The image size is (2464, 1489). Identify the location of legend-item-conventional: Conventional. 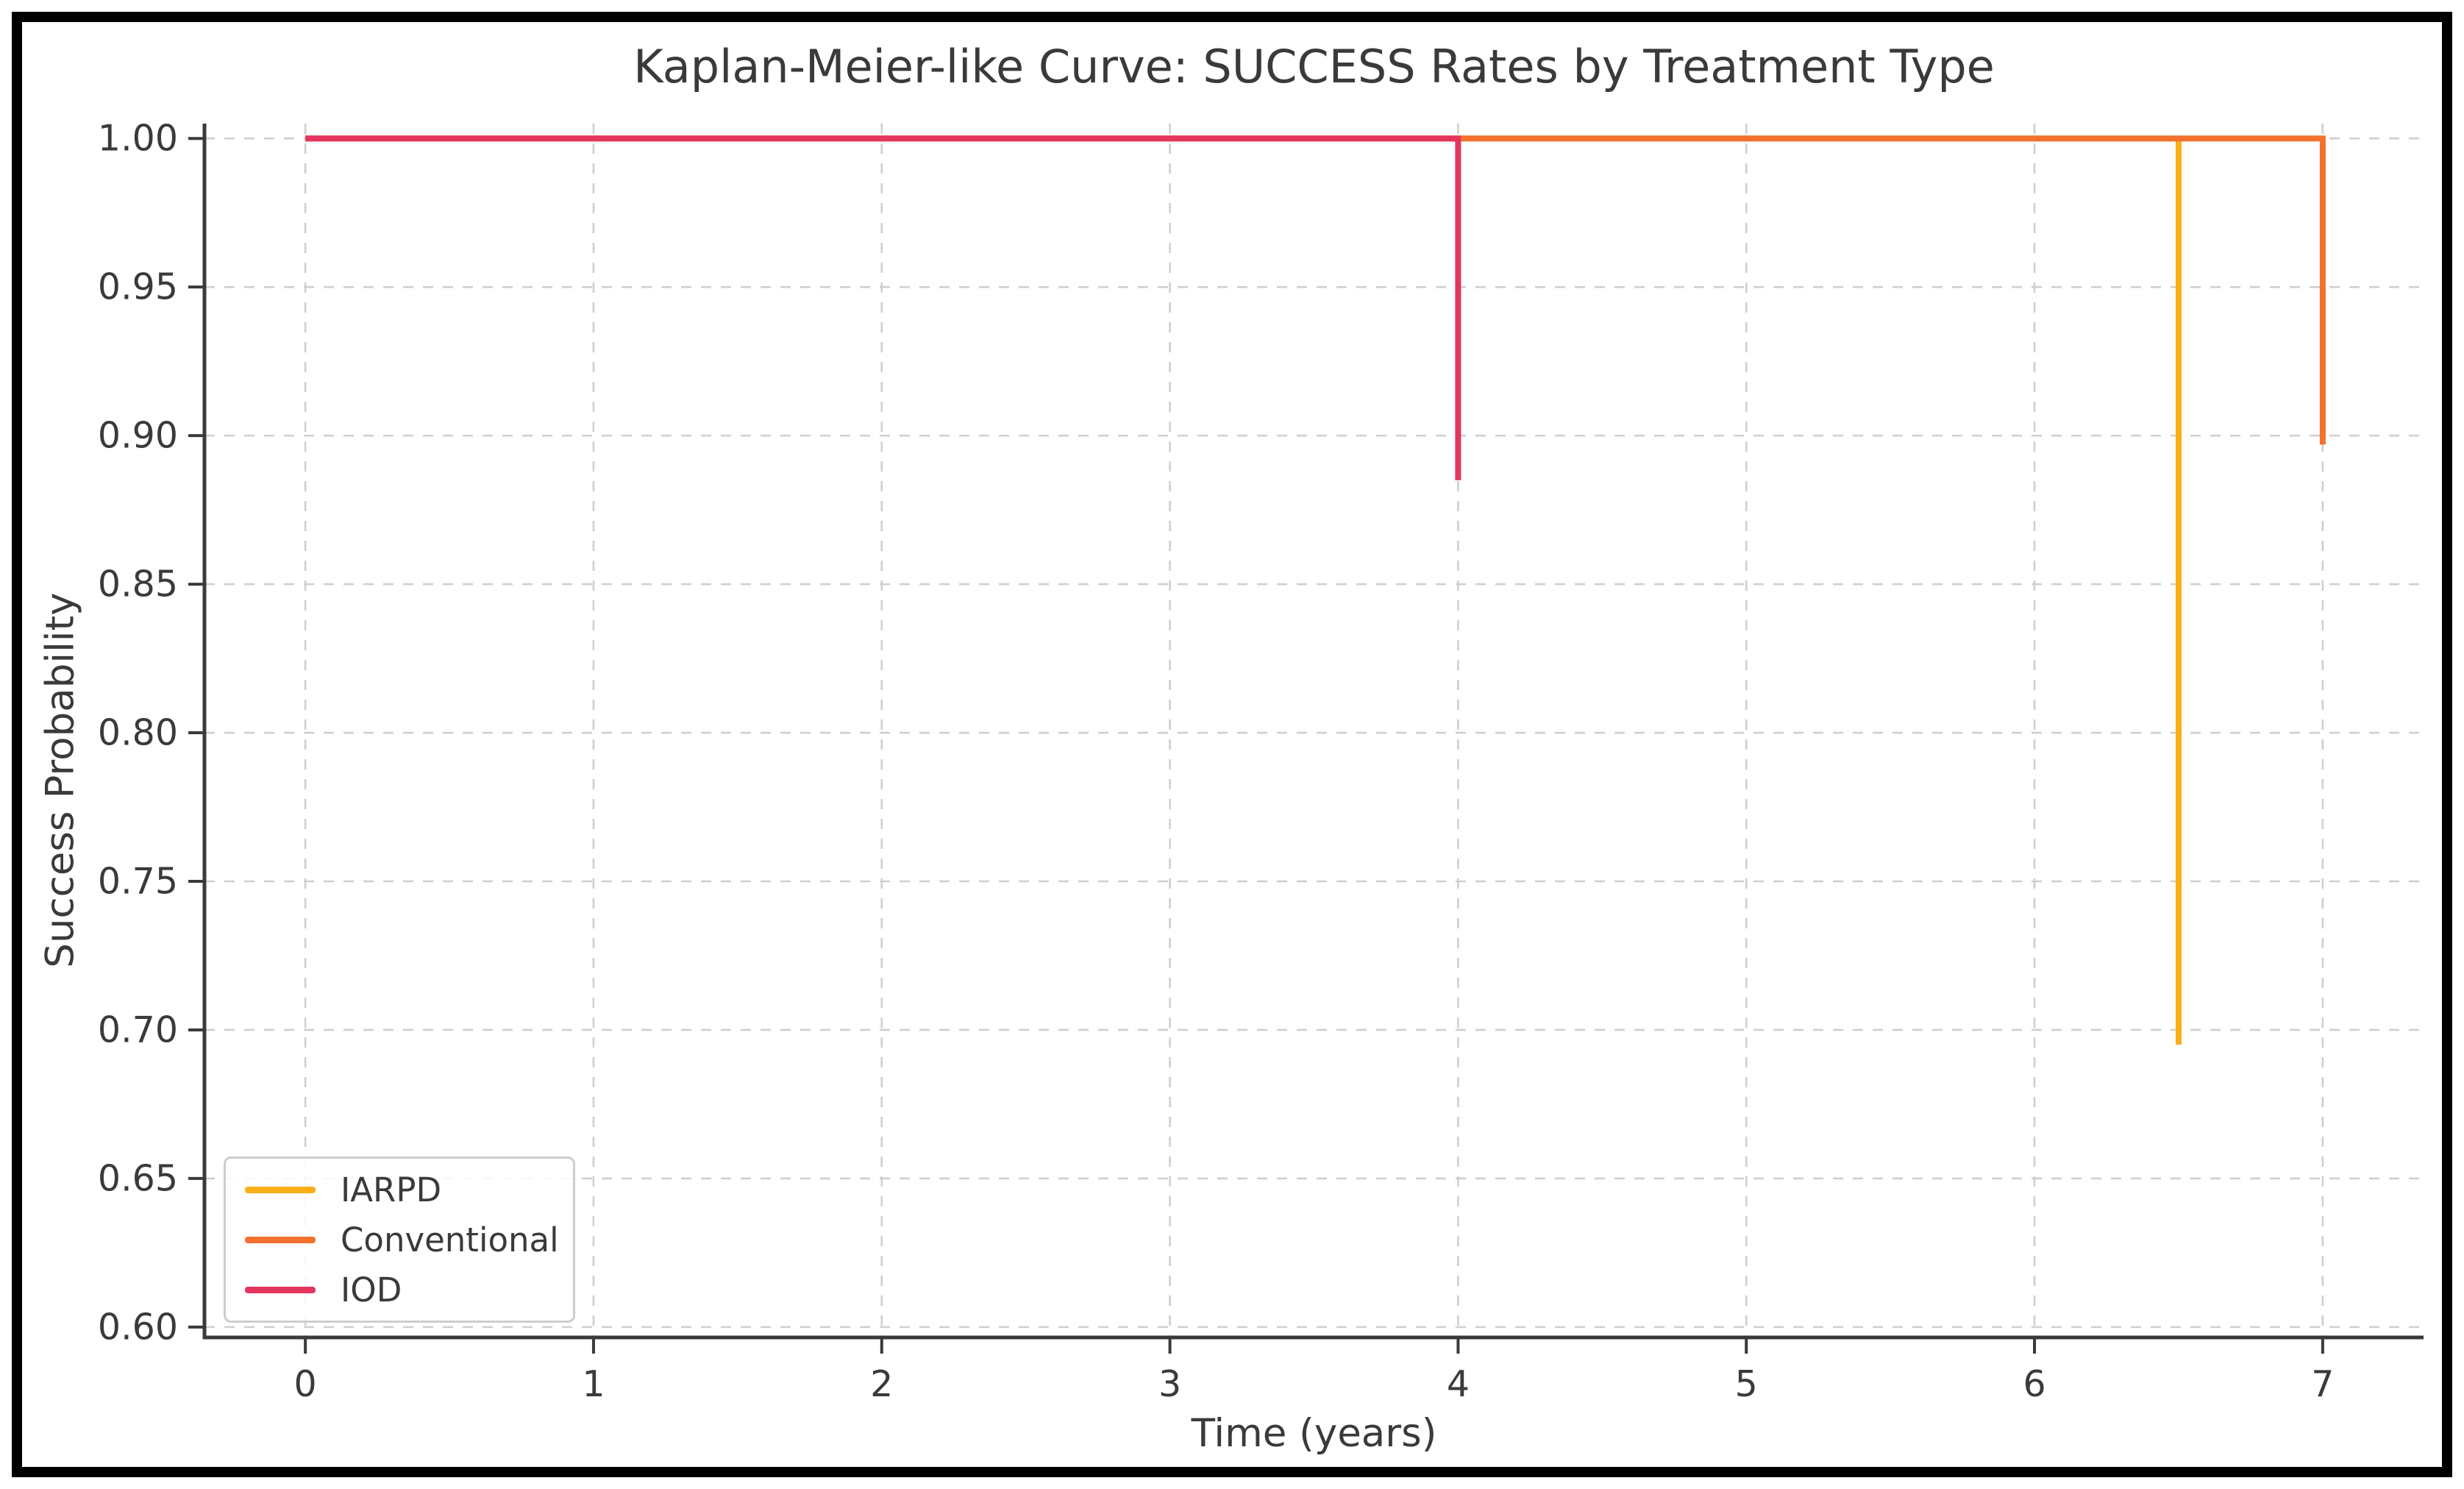
(402, 1240).